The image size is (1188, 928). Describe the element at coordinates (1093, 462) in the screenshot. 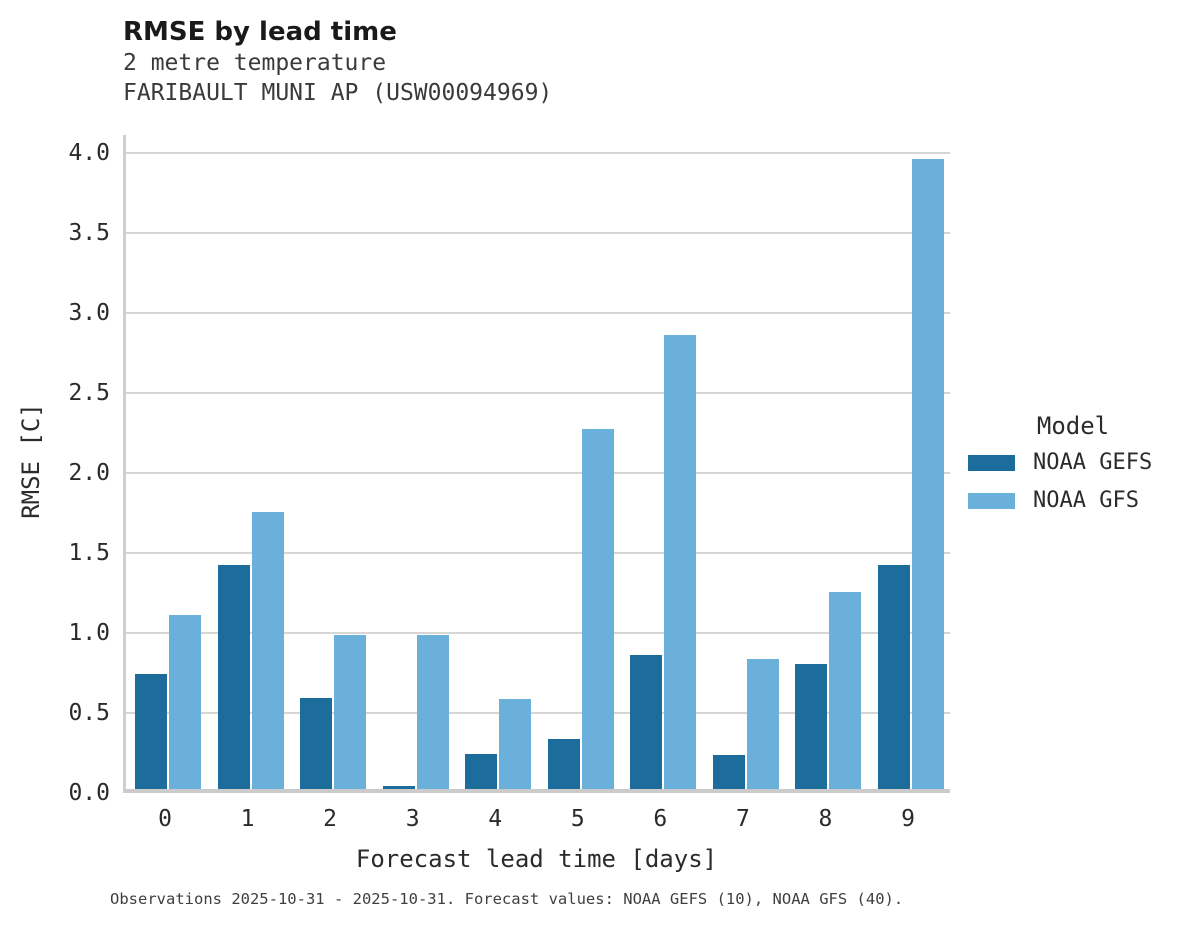

I see `legend-label: NOAA GEFS` at that location.